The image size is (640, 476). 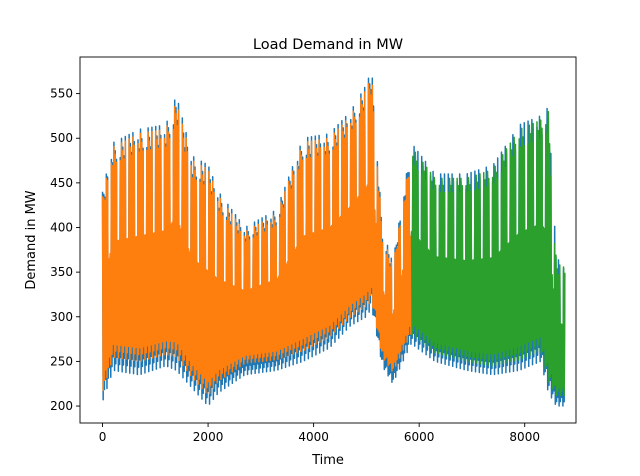 I want to click on x-tick-label: 4000, so click(x=313, y=437).